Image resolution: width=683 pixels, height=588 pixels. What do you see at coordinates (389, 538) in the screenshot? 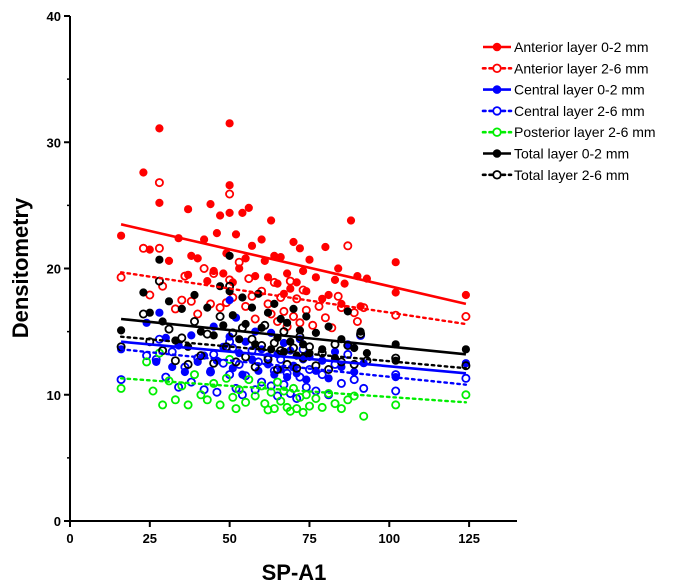
I see `x-tick-label: 100` at bounding box center [389, 538].